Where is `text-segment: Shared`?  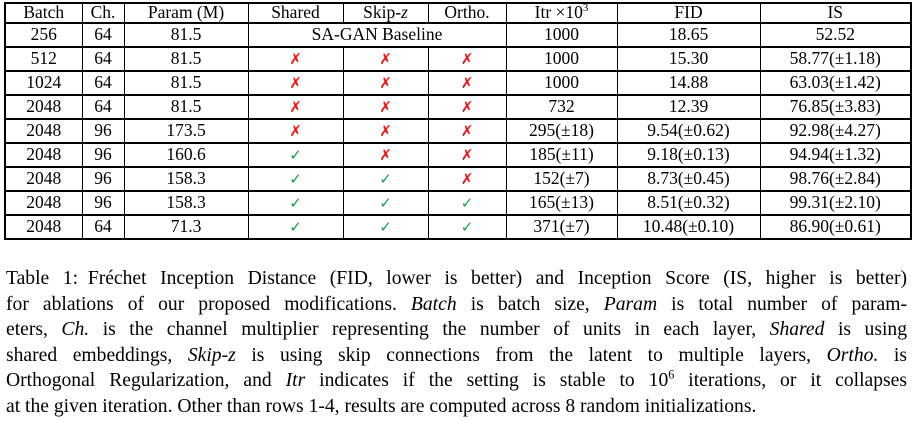
text-segment: Shared is located at coordinates (295, 12).